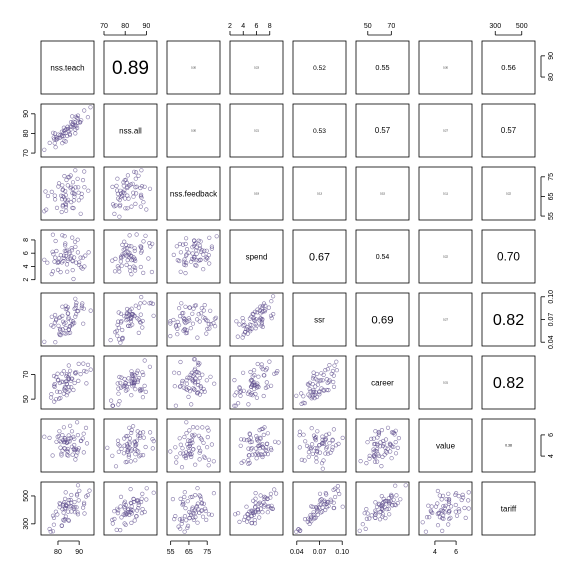 The image size is (576, 576). Describe the element at coordinates (256, 508) in the screenshot. I see `panel-frame-r7-c3` at that location.